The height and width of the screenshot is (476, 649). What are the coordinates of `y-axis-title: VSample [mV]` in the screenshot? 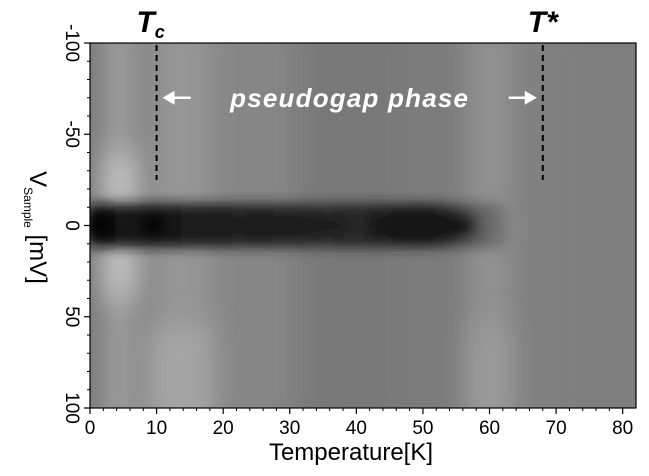 It's located at (36, 227).